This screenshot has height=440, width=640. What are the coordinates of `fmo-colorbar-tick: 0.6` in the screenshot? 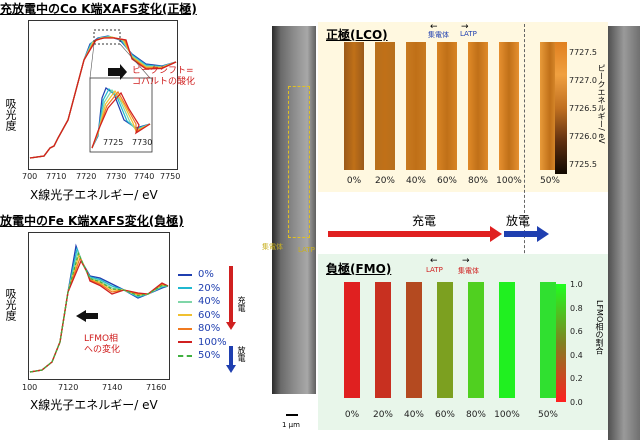 It's located at (576, 331).